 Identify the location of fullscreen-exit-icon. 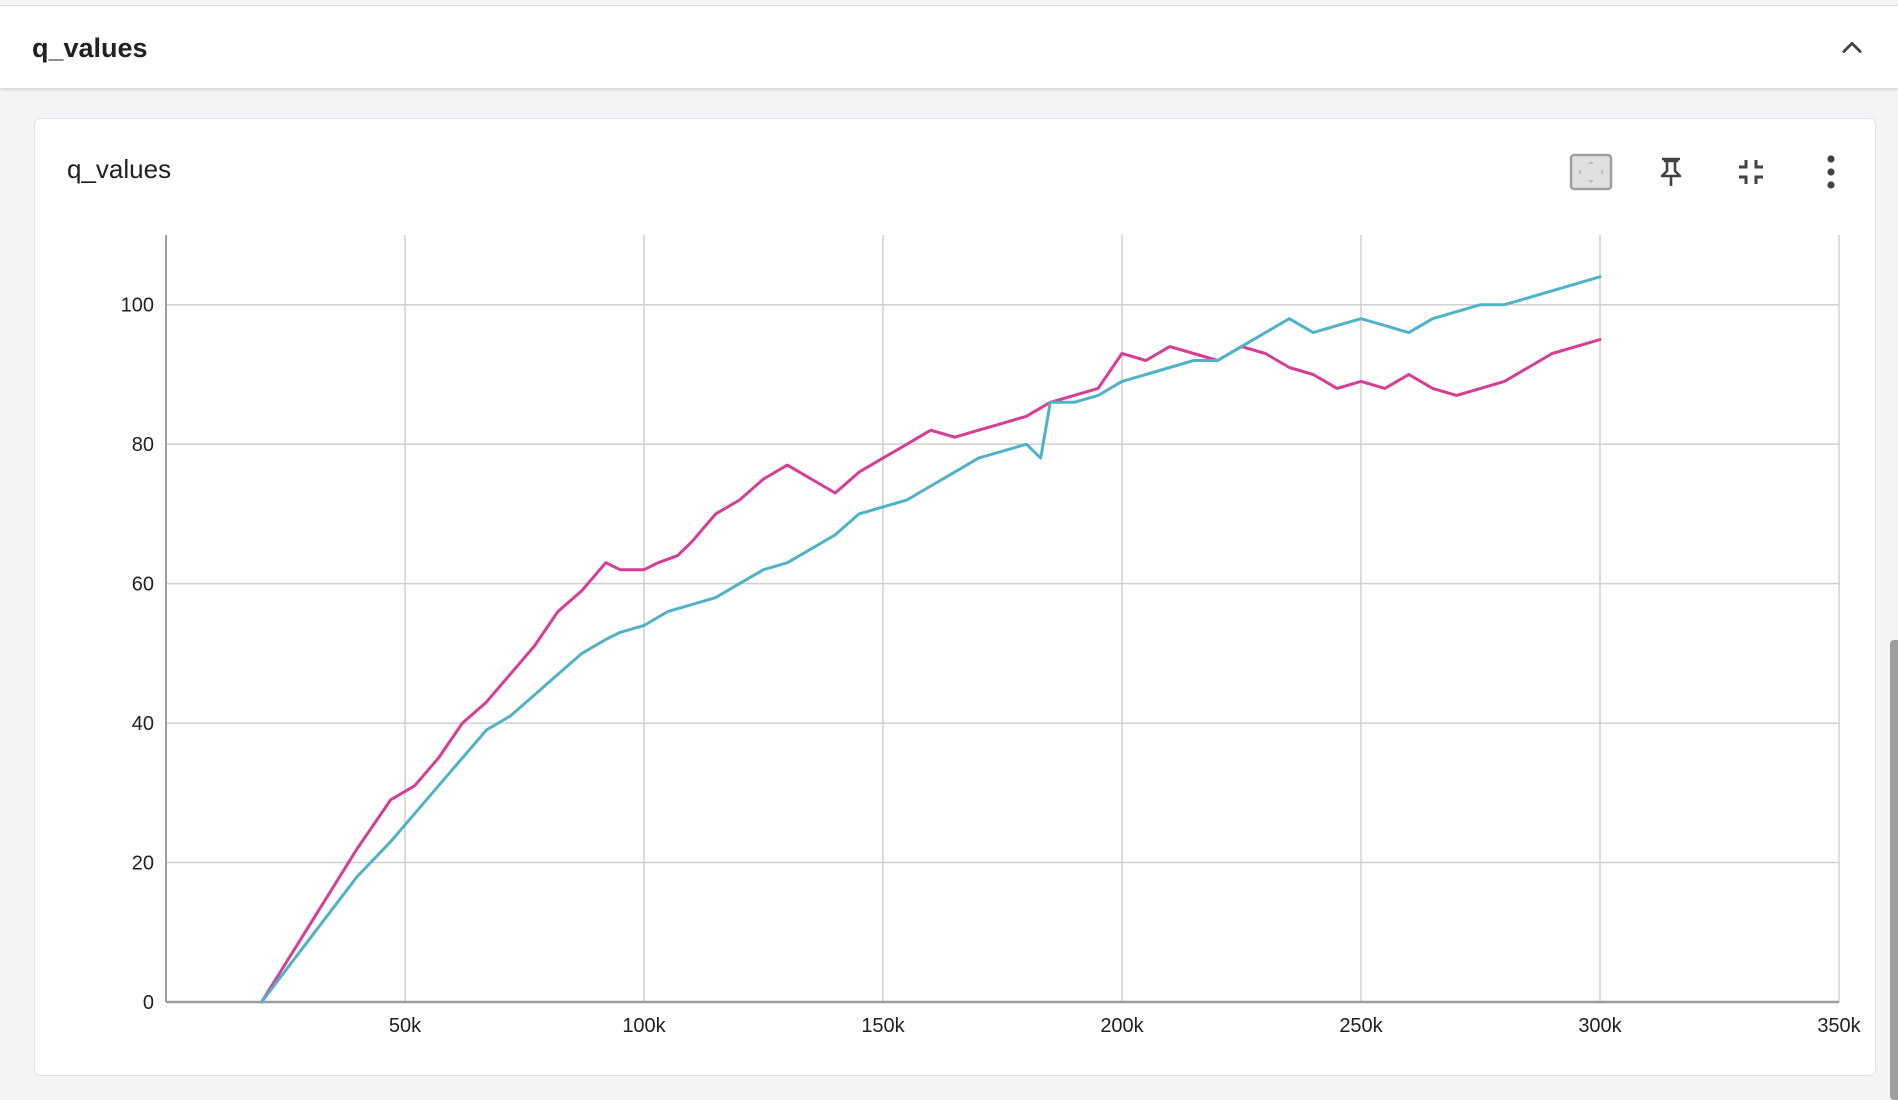
(1751, 172).